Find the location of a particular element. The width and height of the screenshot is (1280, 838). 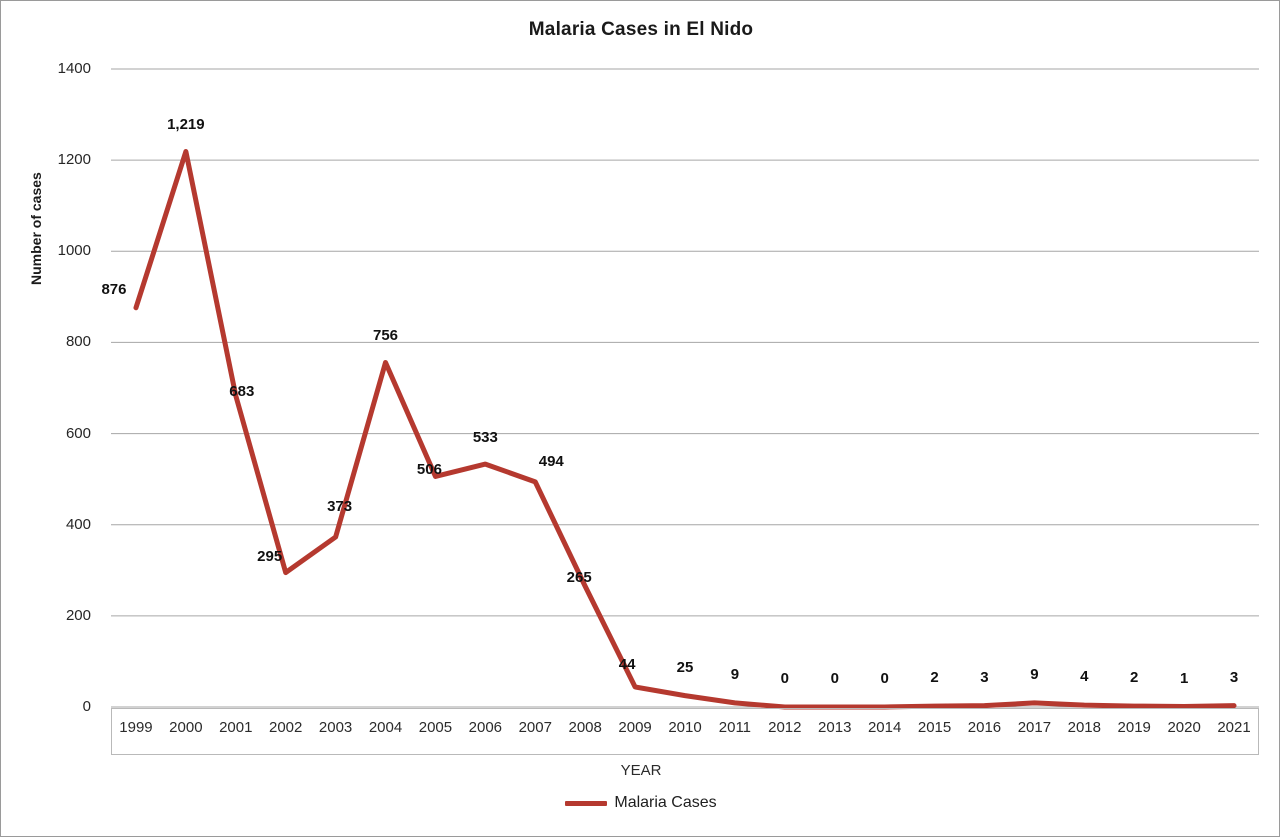

data-point-label: 265 is located at coordinates (579, 578).